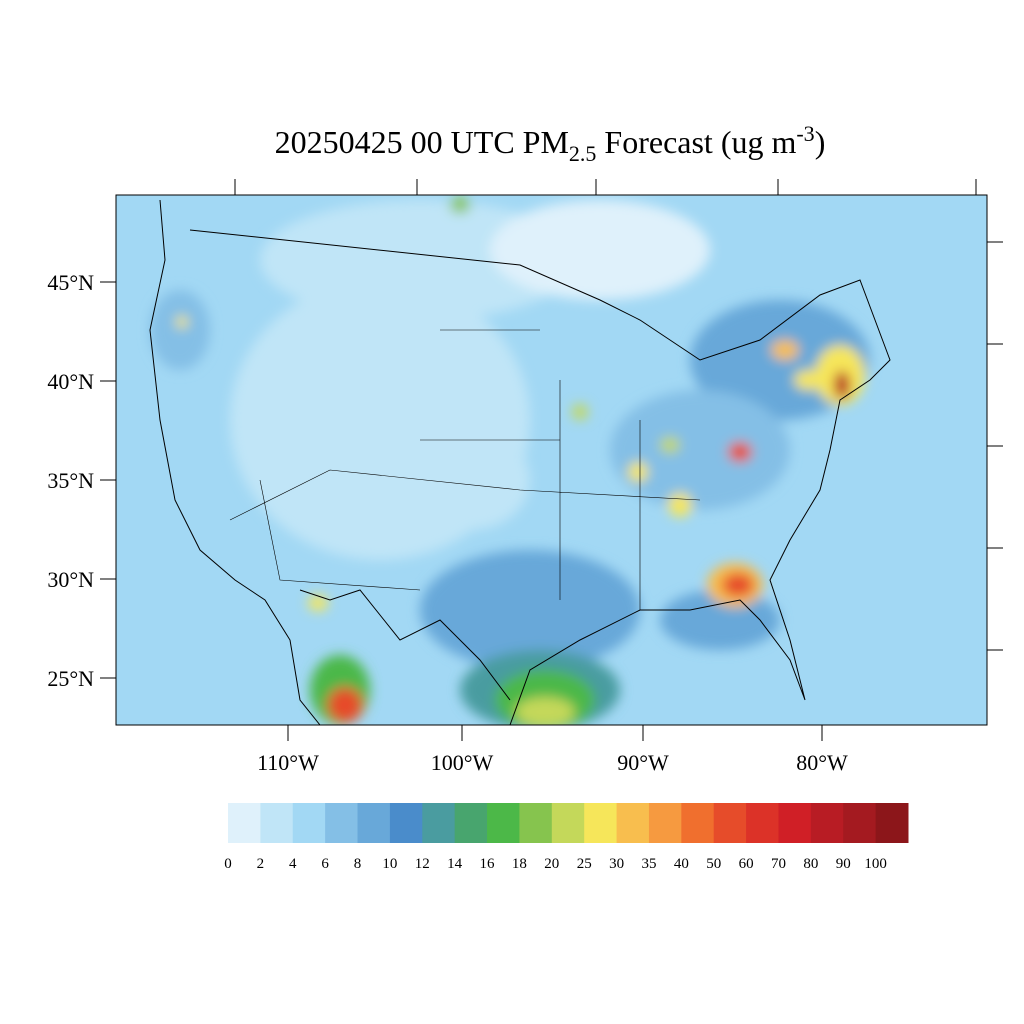 The height and width of the screenshot is (1024, 1024). I want to click on colorbar: 0 2 4 6 8 10 12 14 16 18 20 25 30 35 40 50 60 70 80 90 100, so click(566, 837).